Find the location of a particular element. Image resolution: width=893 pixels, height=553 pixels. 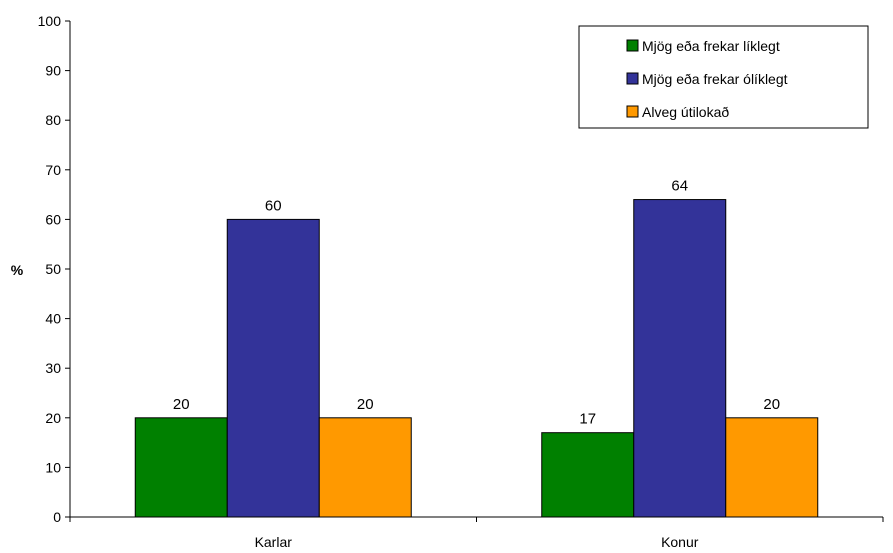

data-label: 64 is located at coordinates (679, 186).